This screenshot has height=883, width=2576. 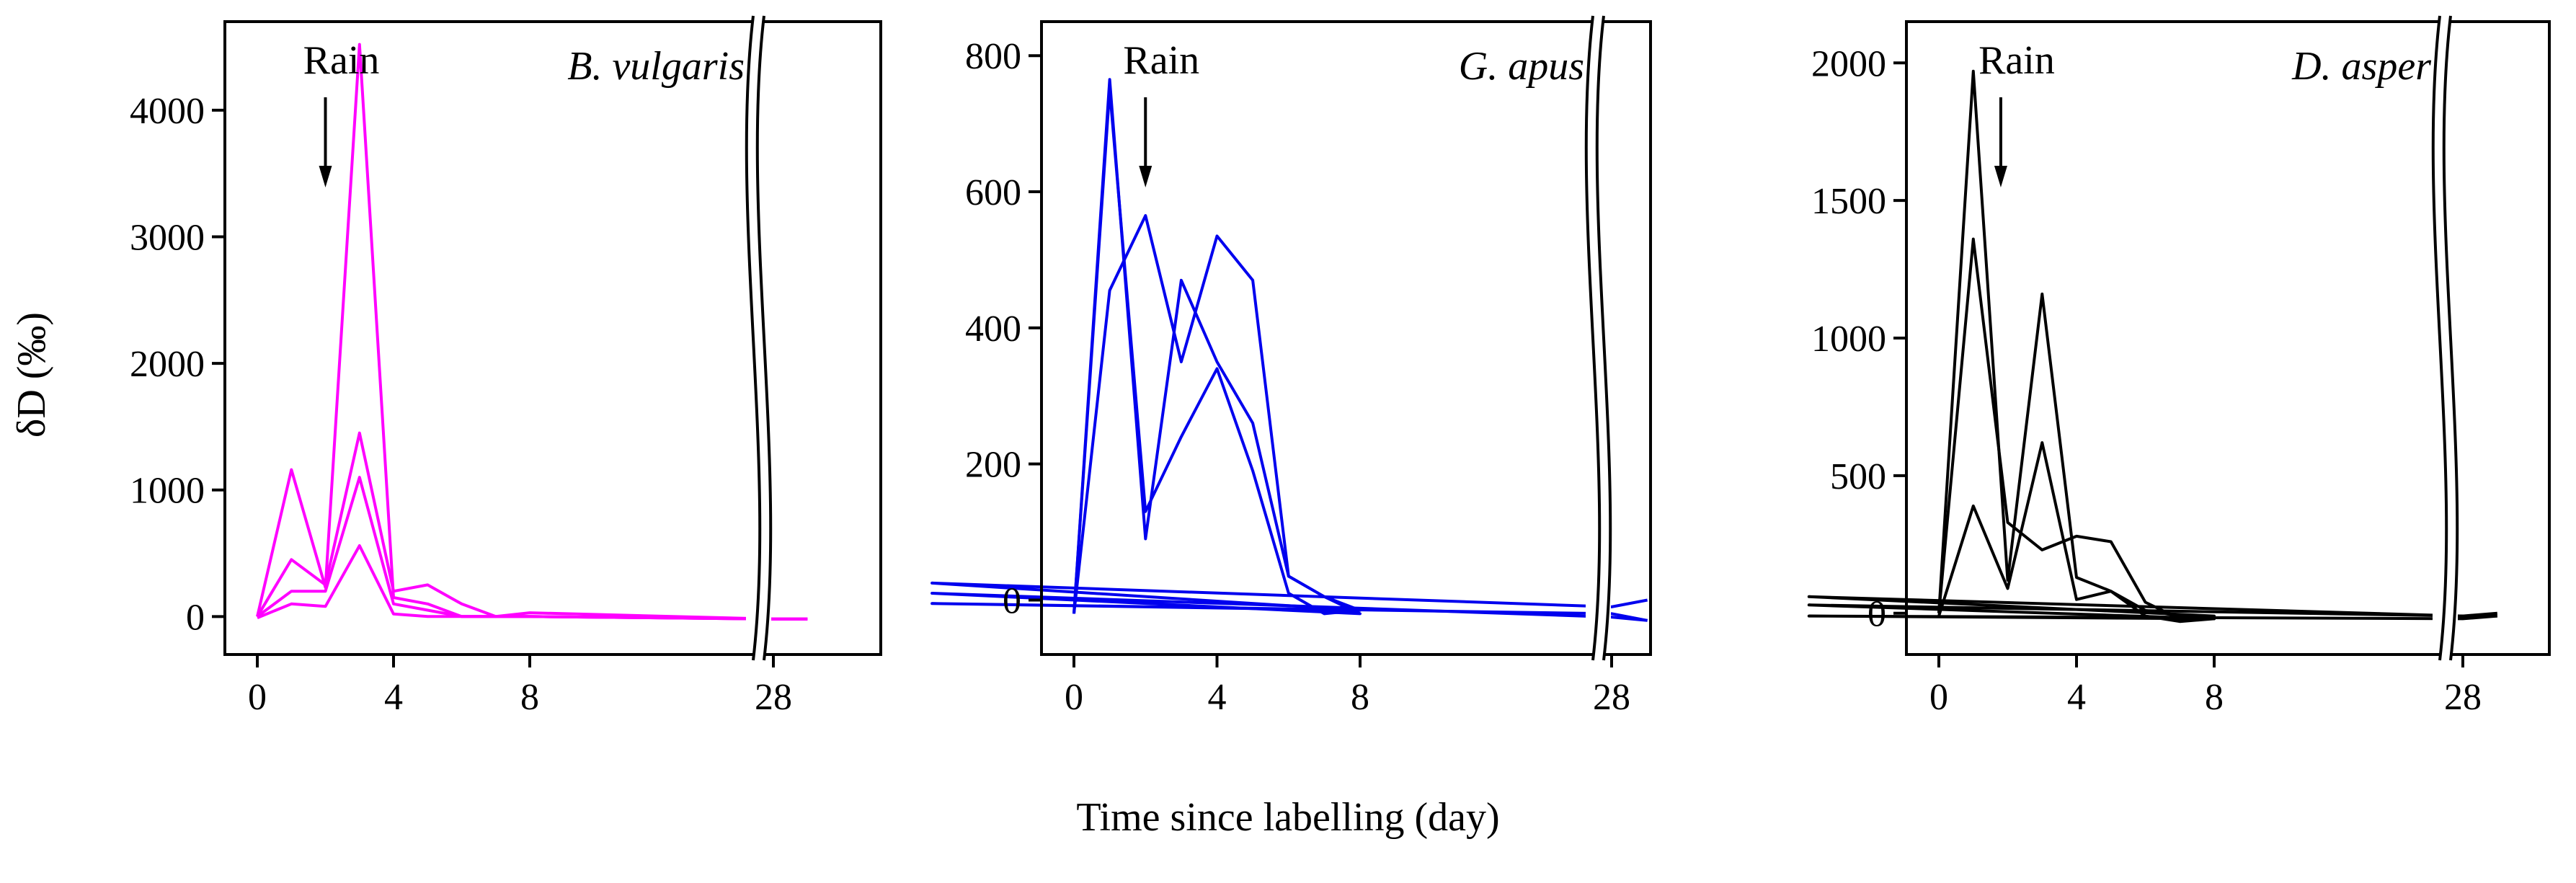 I want to click on y-tick-label: 4000, so click(x=167, y=111).